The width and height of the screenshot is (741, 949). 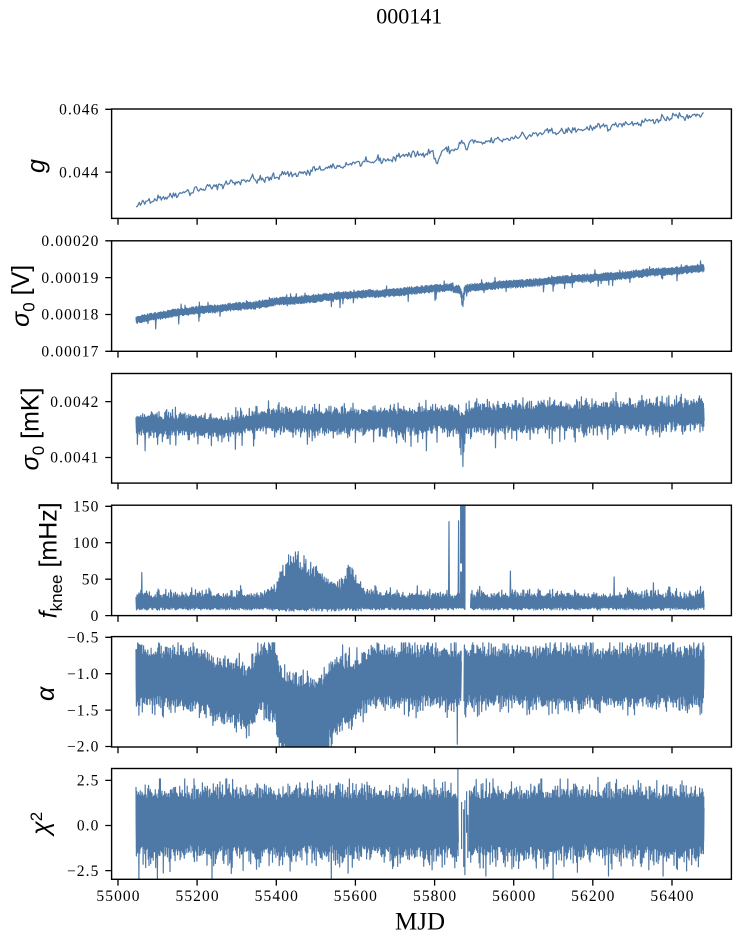 I want to click on svg-text: σ0 [mK], so click(x=33, y=428).